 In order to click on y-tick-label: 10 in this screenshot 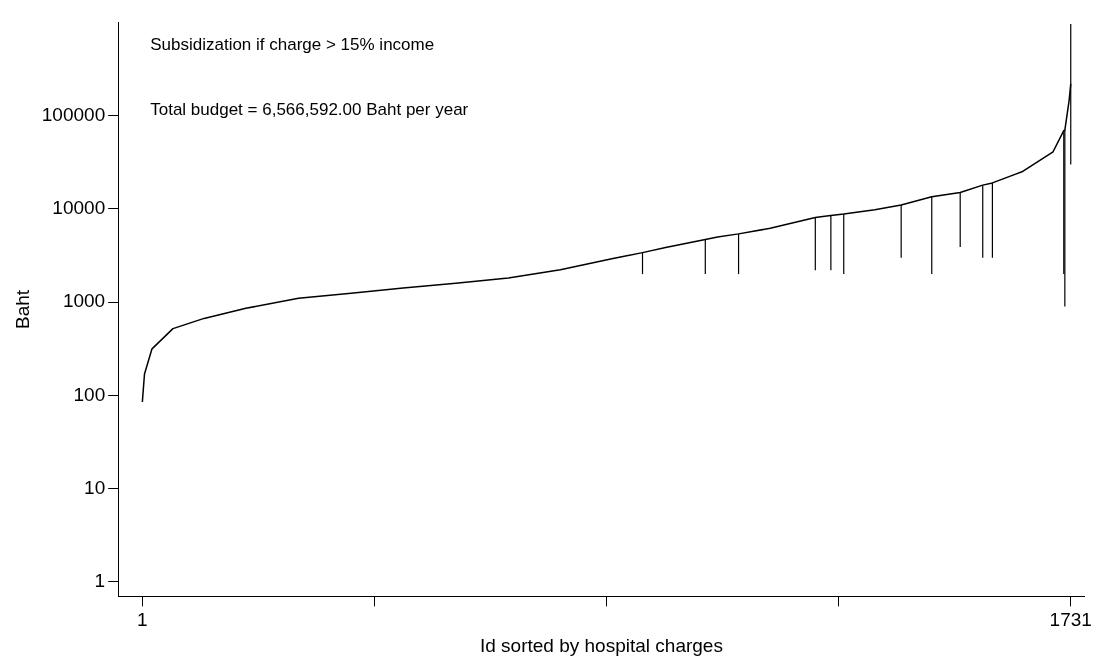, I will do `click(95, 487)`.